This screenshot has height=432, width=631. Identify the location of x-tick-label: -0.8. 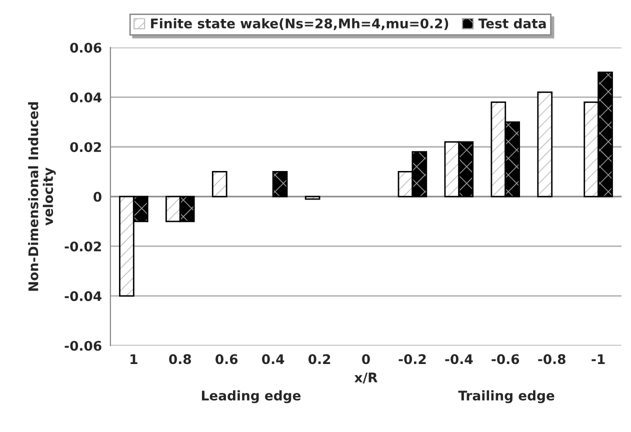
(552, 359).